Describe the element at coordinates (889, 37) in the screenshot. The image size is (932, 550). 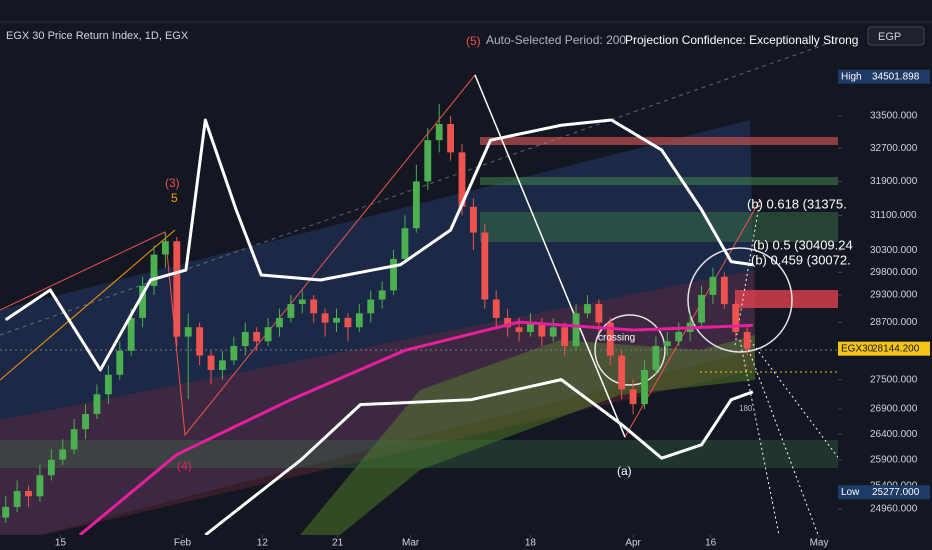
I see `currency: EGP` at that location.